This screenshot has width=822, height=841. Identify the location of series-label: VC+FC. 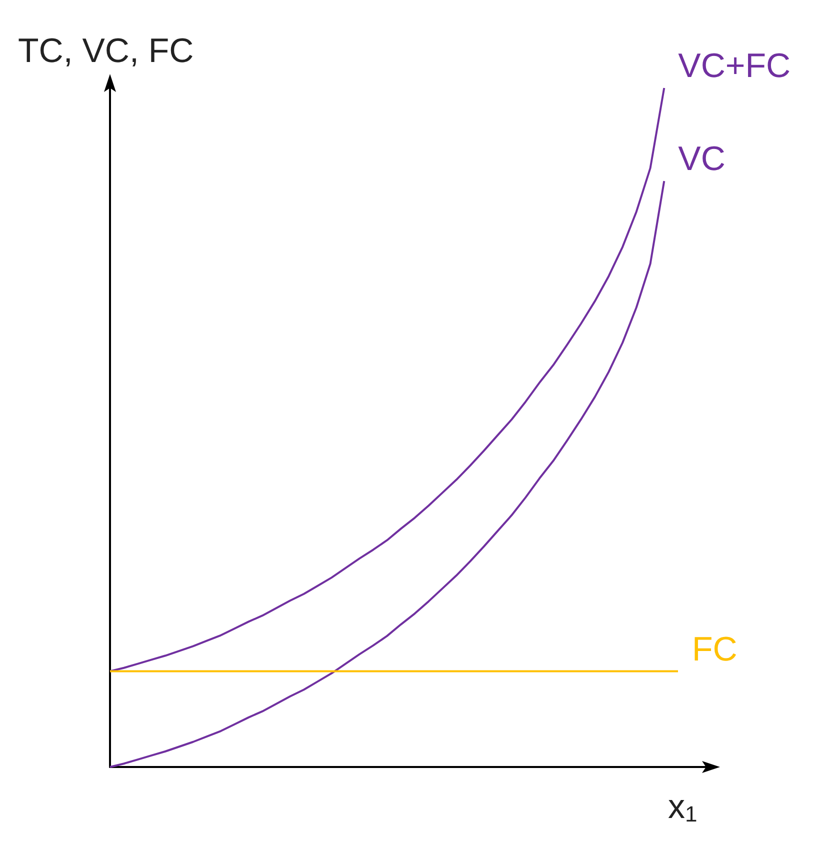
(734, 66).